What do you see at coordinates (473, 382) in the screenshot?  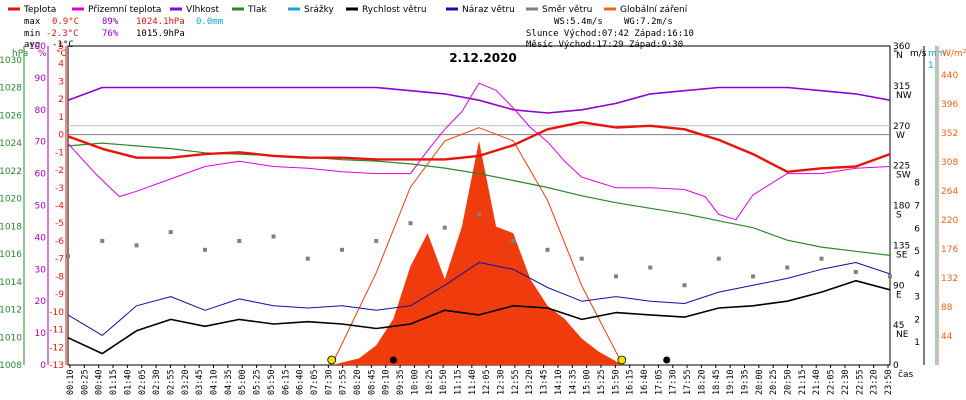 I see `x-tick-label: 11:40` at bounding box center [473, 382].